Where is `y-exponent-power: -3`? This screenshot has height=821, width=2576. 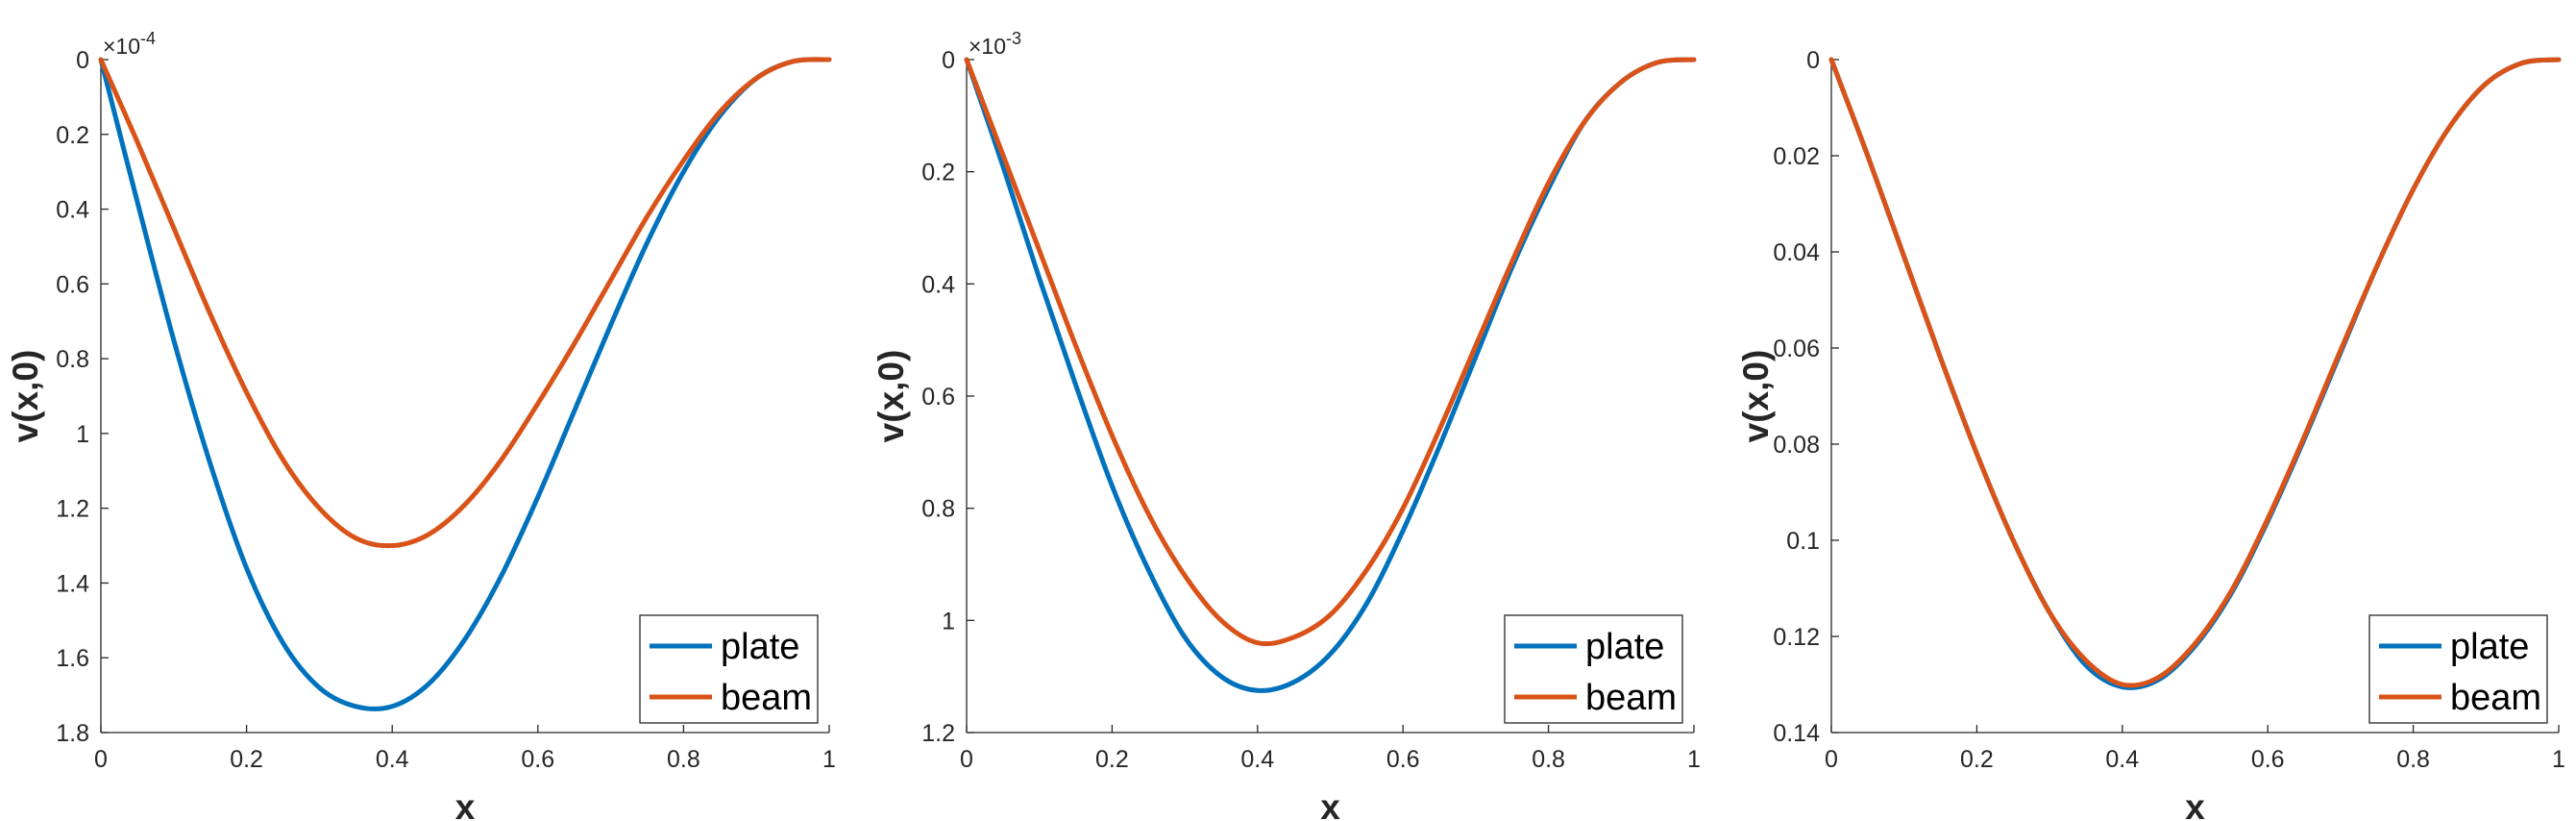
y-exponent-power: -3 is located at coordinates (1013, 38).